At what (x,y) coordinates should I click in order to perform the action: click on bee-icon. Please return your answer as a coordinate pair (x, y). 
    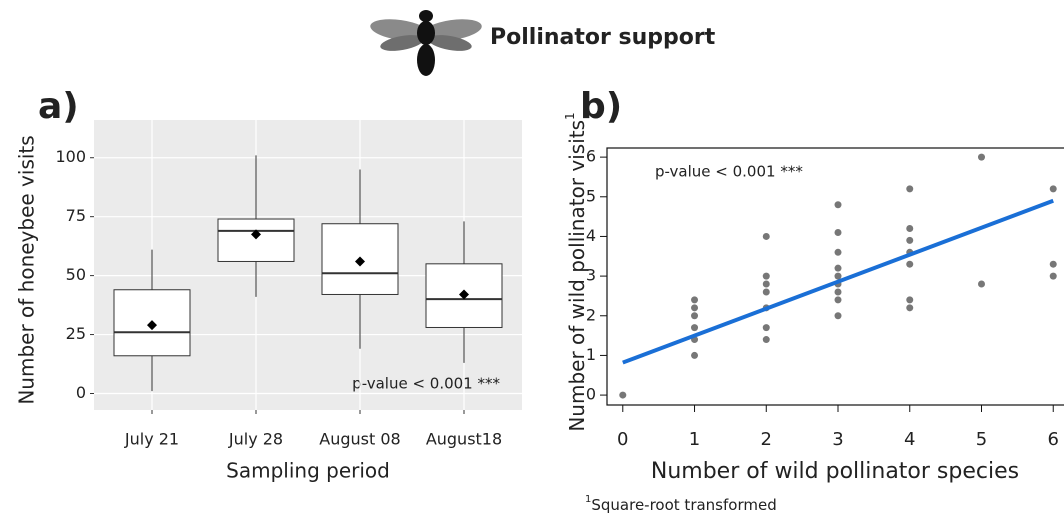
    Looking at the image, I should click on (426, 43).